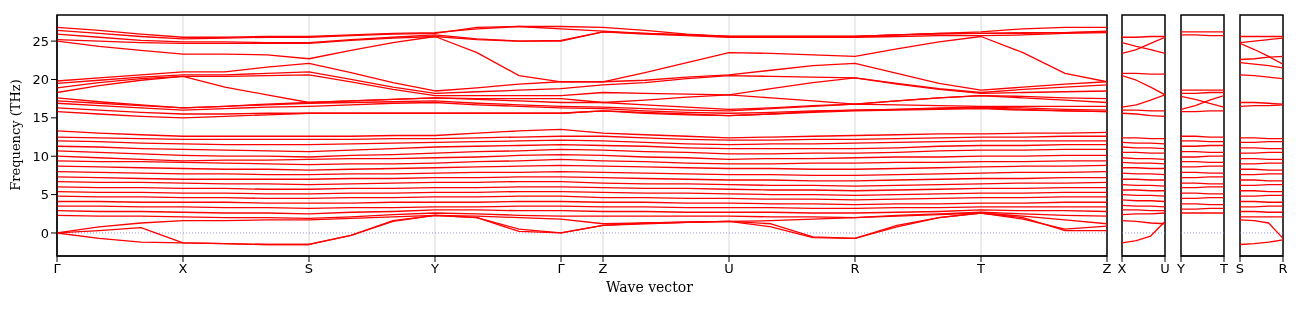 The width and height of the screenshot is (1305, 310). What do you see at coordinates (649, 287) in the screenshot?
I see `x-axis-title: Wave vector` at bounding box center [649, 287].